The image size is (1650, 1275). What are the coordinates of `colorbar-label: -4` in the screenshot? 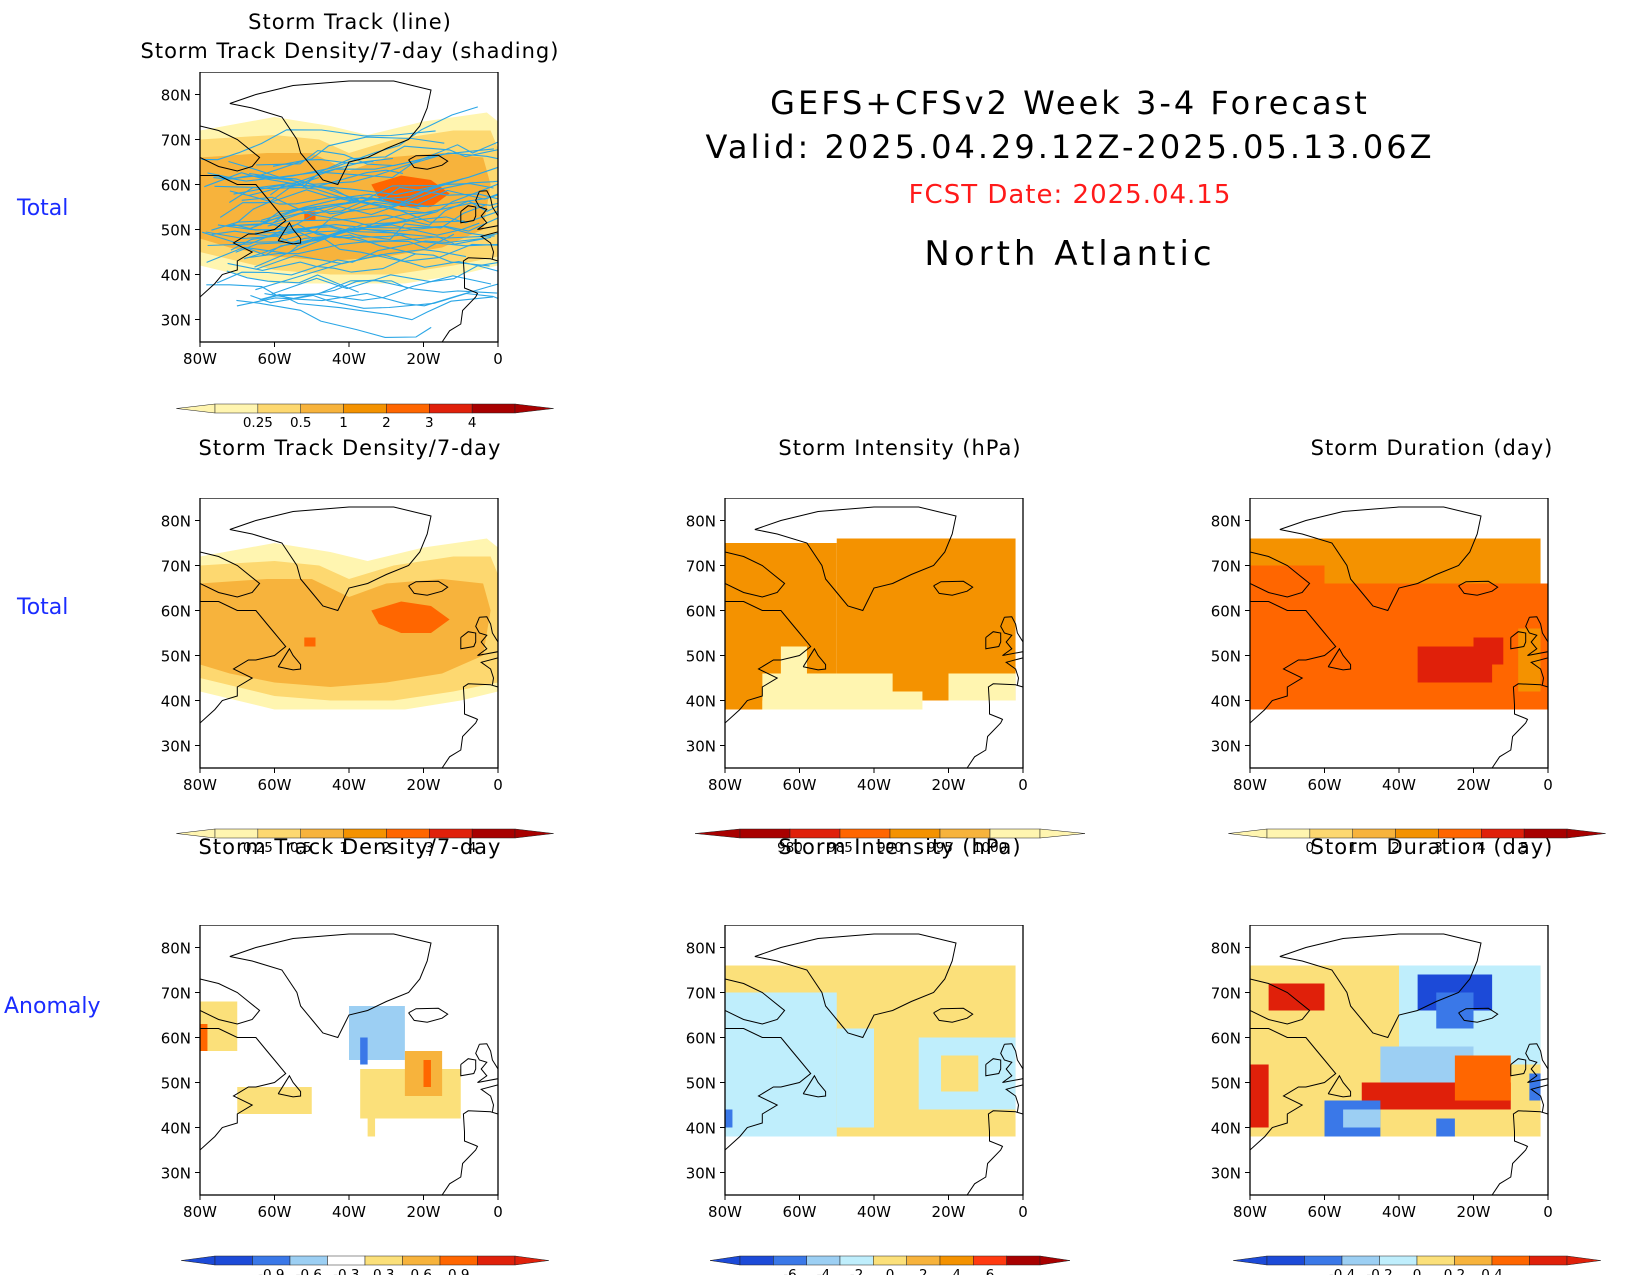 It's located at (823, 1271).